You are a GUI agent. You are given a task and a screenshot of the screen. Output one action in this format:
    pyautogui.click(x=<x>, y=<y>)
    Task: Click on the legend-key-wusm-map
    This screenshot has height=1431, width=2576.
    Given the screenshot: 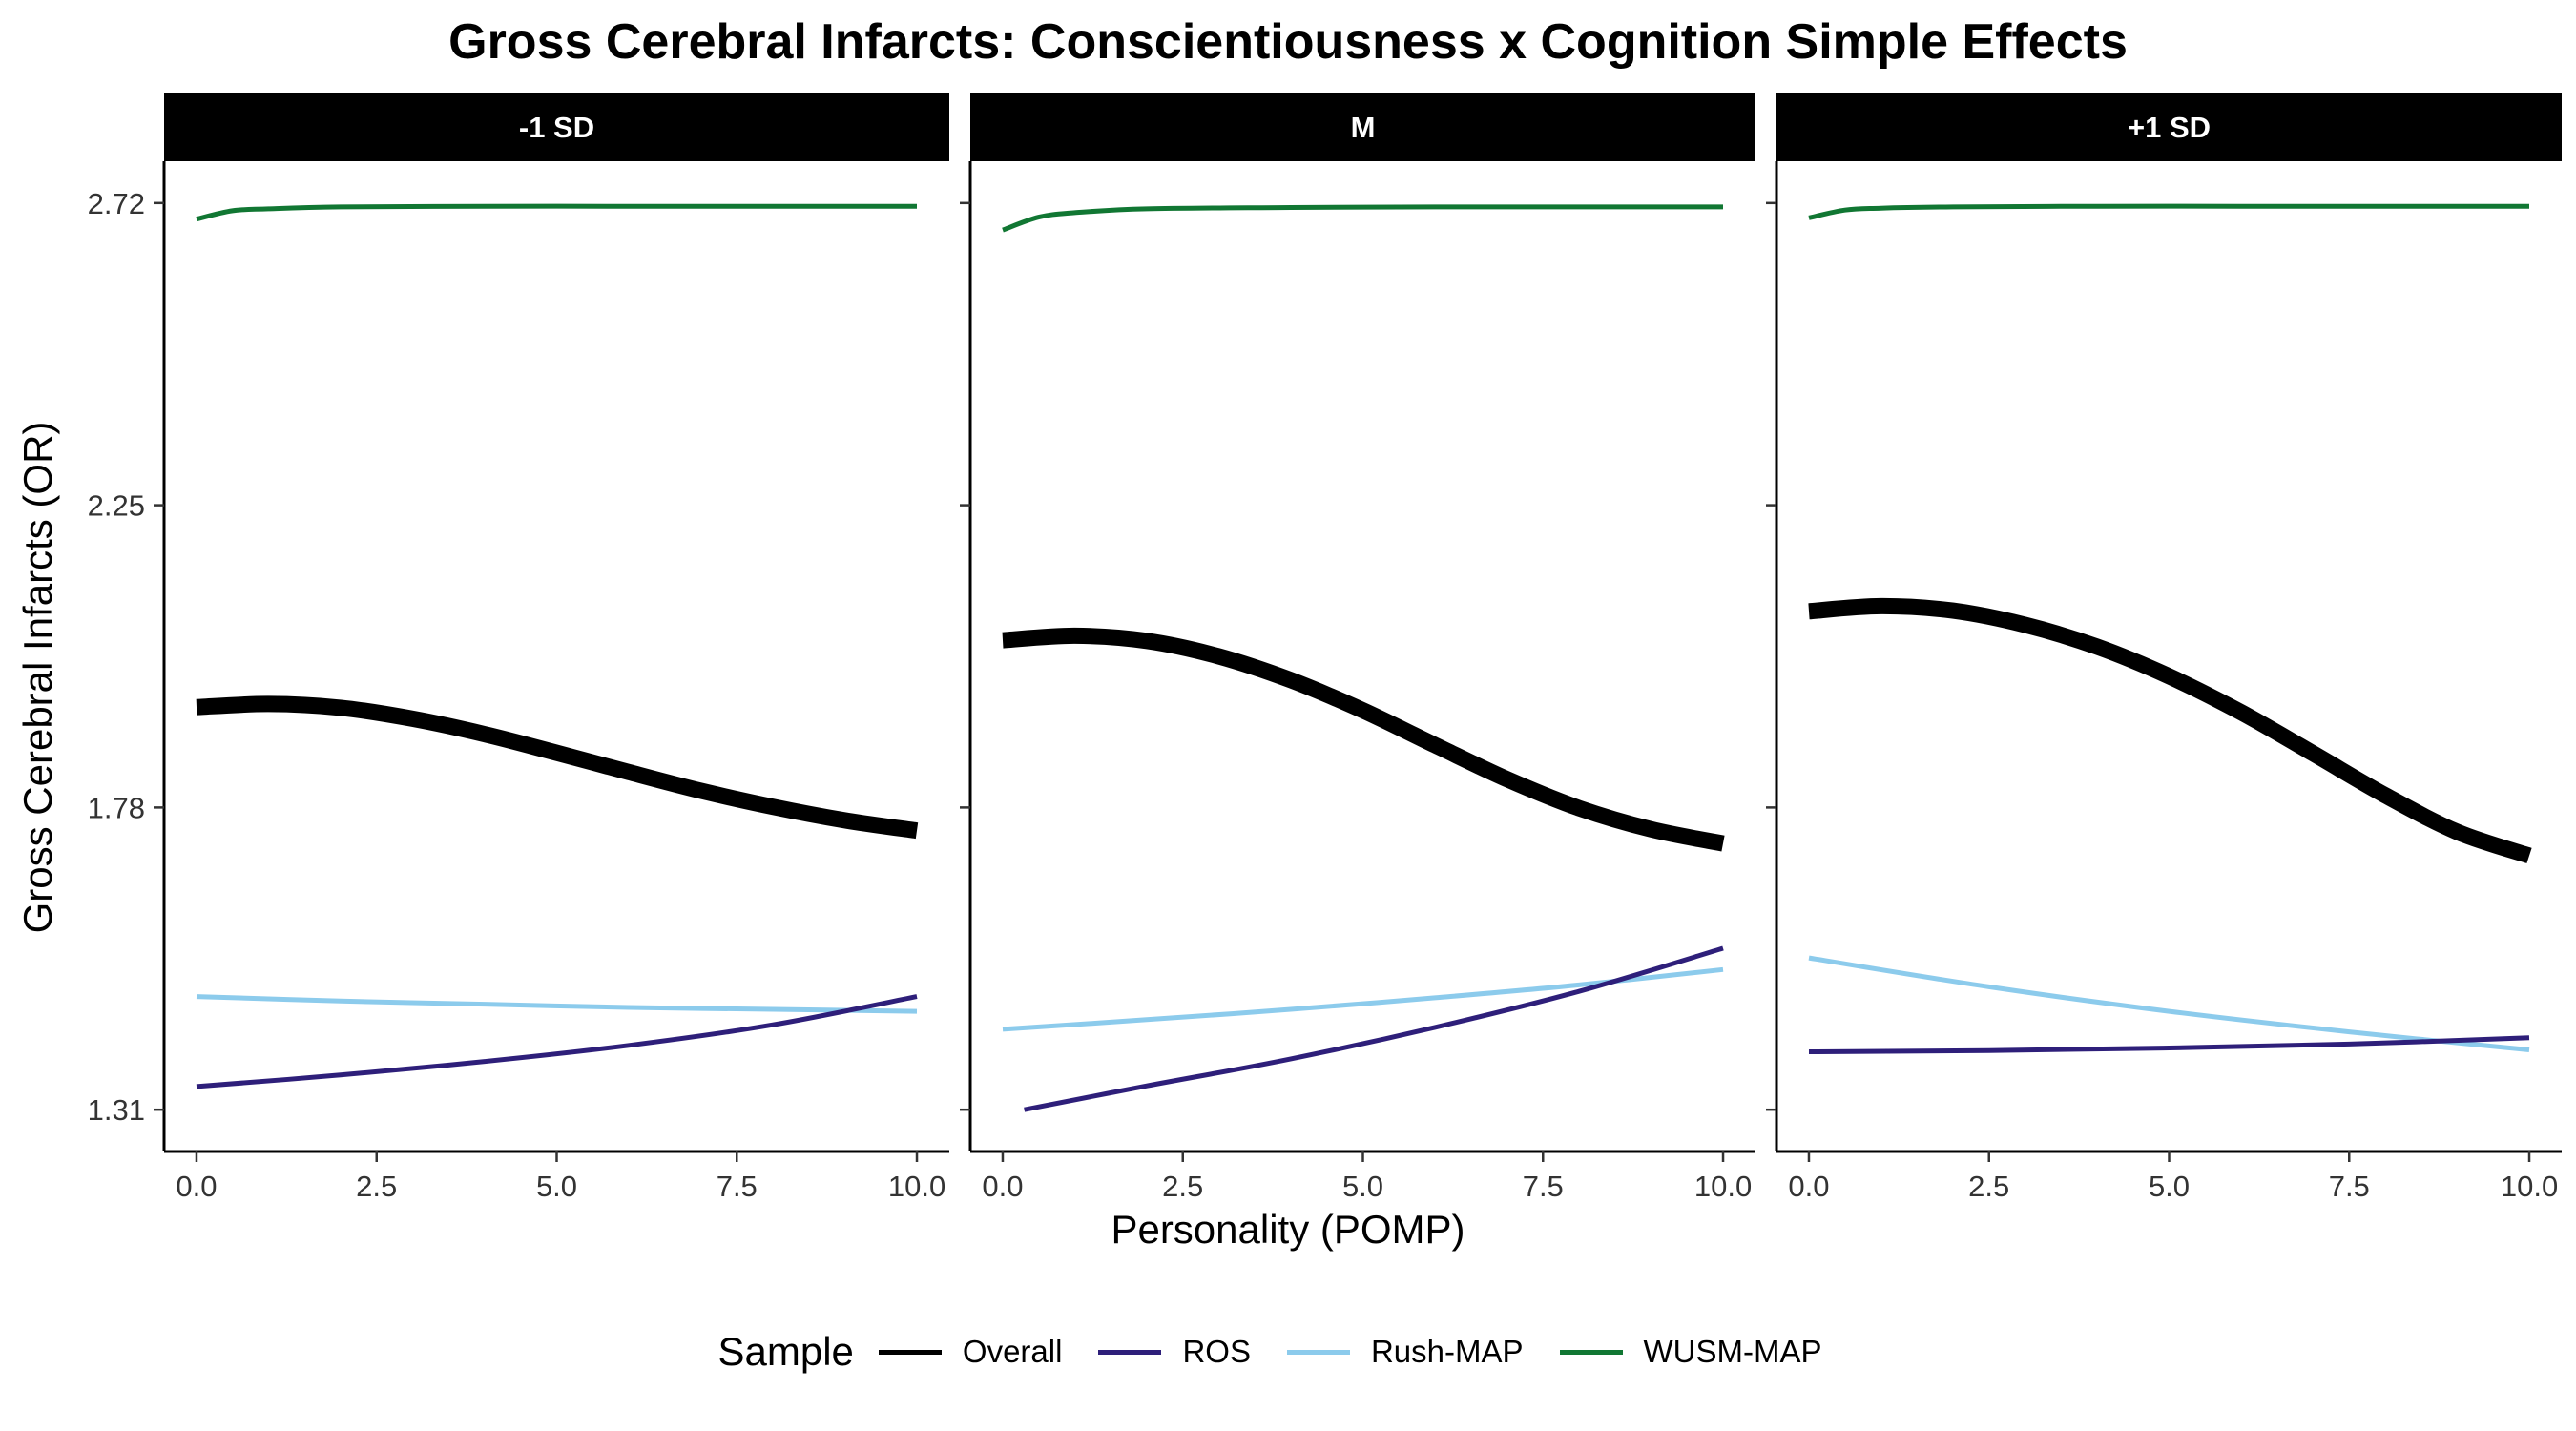 What is the action you would take?
    pyautogui.click(x=1591, y=1352)
    